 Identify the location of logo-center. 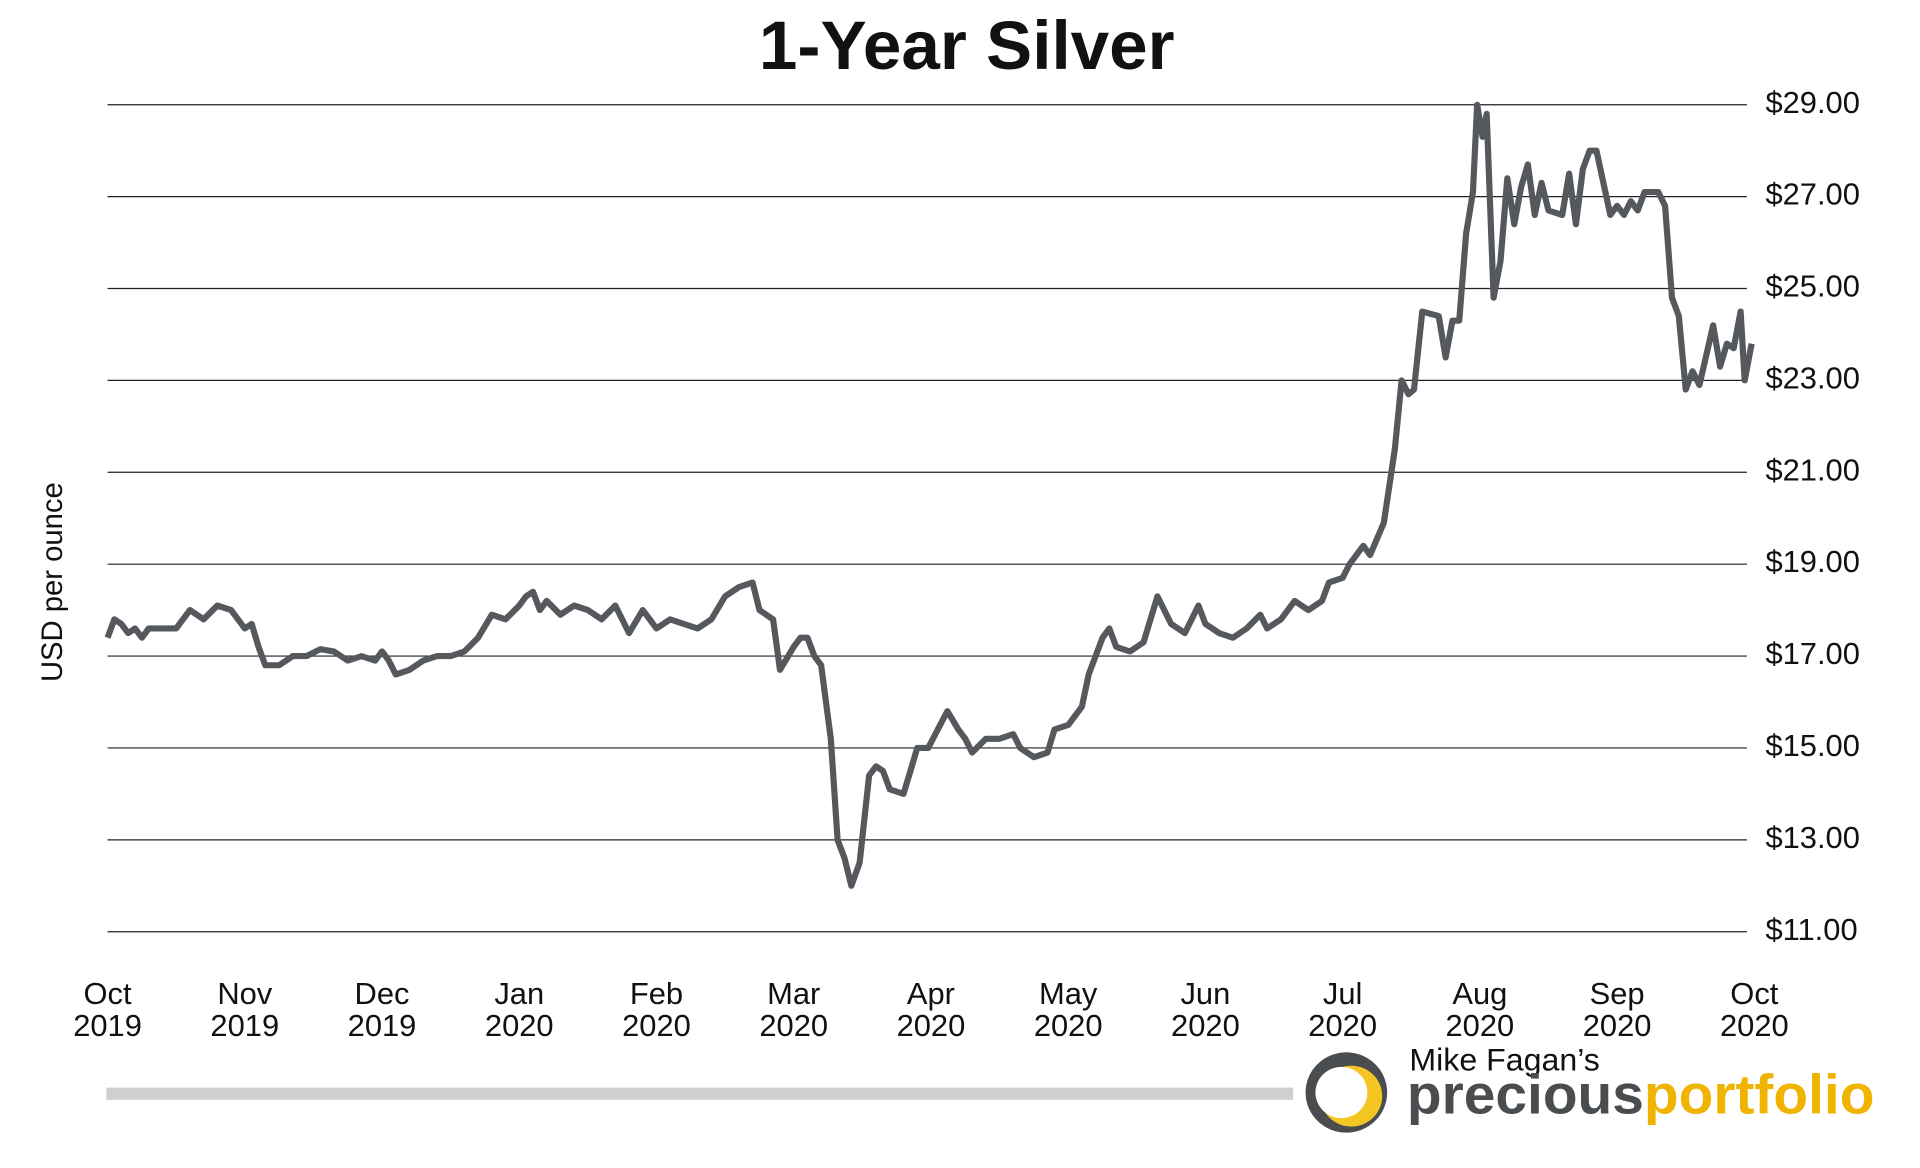
(1341, 1092).